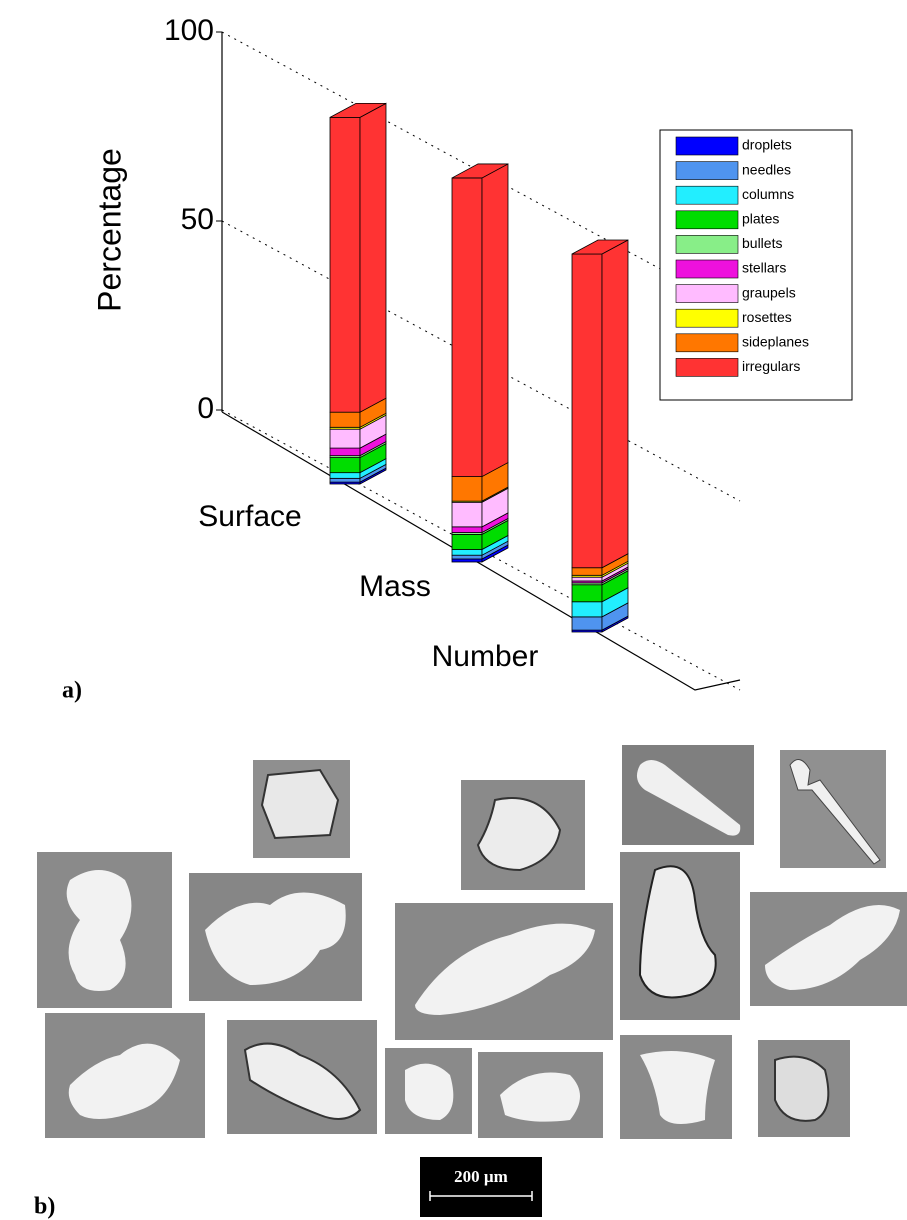 Image resolution: width=907 pixels, height=1220 pixels. What do you see at coordinates (768, 194) in the screenshot?
I see `legend-label: columns` at bounding box center [768, 194].